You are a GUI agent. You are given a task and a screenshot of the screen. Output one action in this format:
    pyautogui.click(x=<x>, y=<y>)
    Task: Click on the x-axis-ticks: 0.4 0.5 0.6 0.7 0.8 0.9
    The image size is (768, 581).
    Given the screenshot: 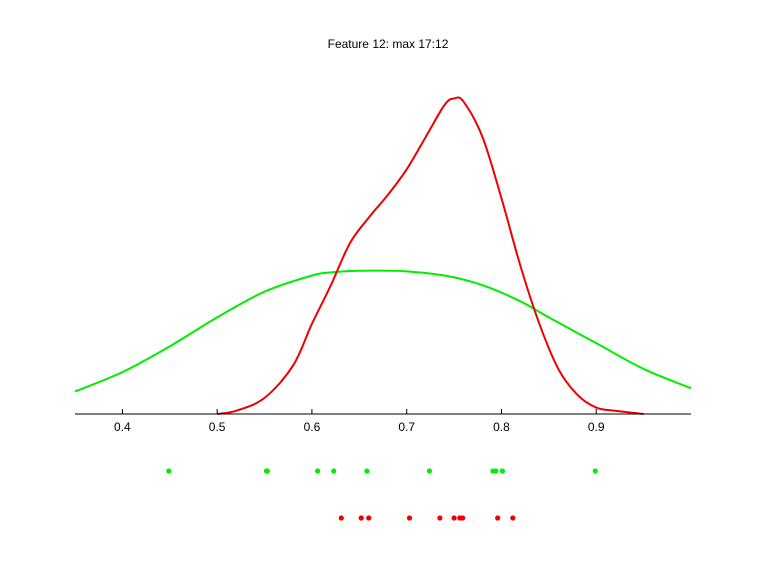 What is the action you would take?
    pyautogui.click(x=359, y=421)
    